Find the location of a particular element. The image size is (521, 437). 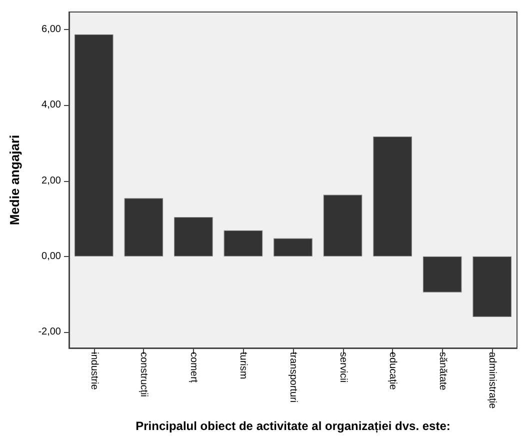

x-tick-label: sănătate is located at coordinates (442, 371).